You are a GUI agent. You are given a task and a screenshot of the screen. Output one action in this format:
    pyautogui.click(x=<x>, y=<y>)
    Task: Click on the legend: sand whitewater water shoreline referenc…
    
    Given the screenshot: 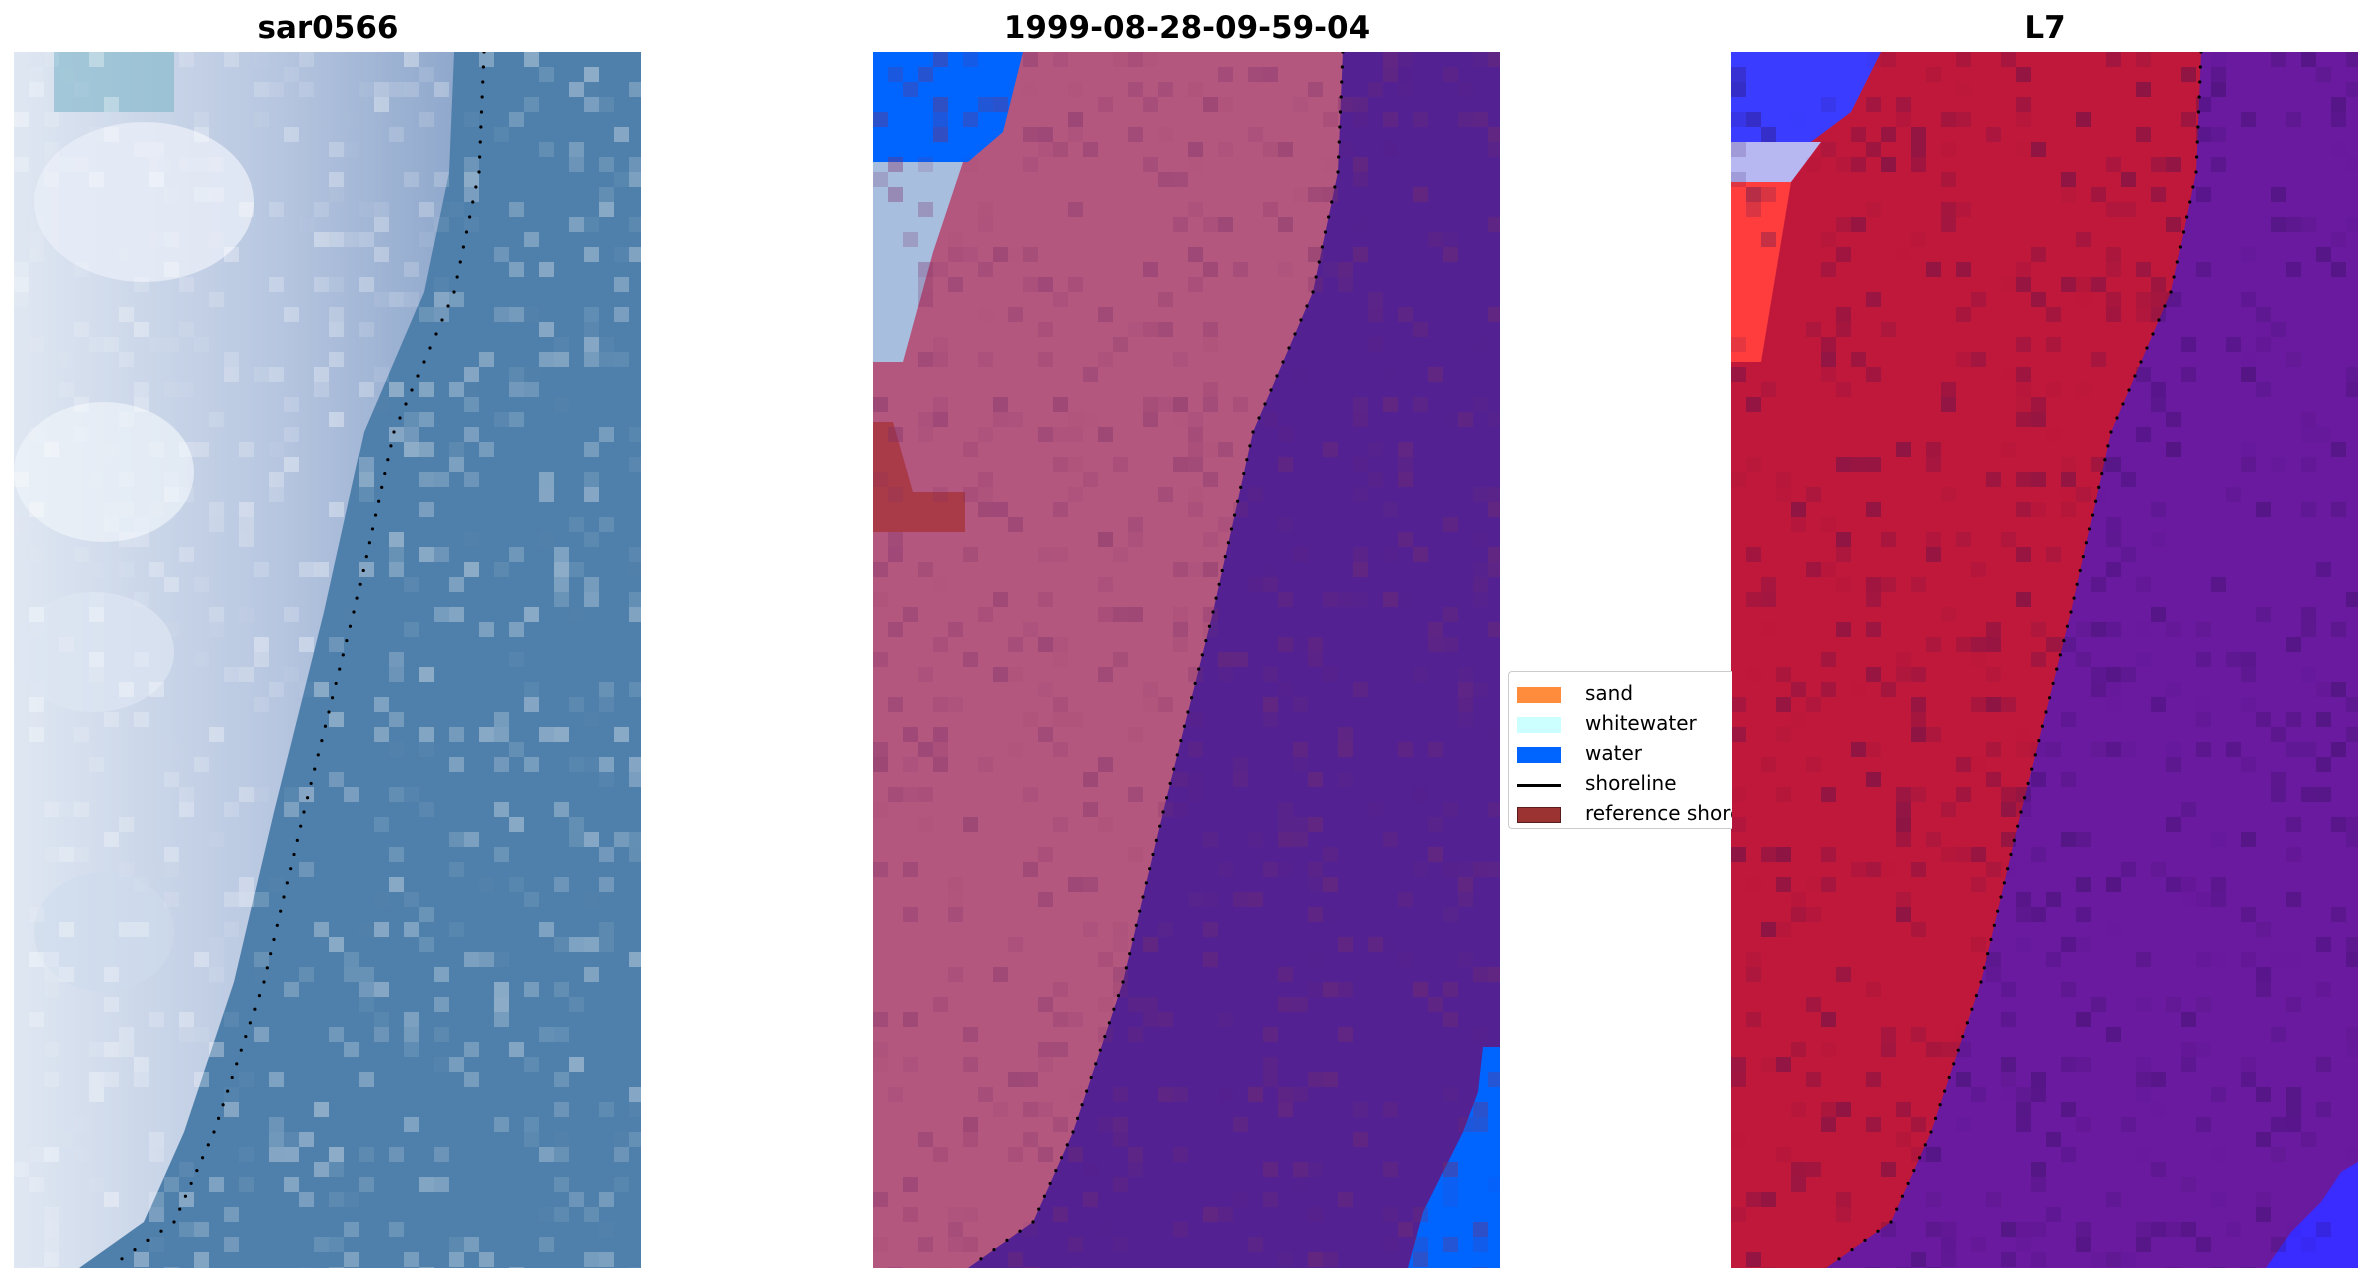 What is the action you would take?
    pyautogui.click(x=1620, y=750)
    